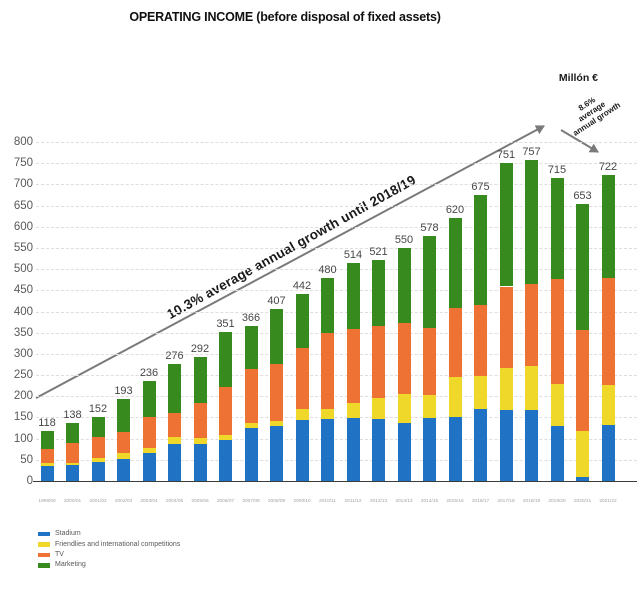 This screenshot has height=606, width=640. I want to click on x-axis-line, so click(335, 481).